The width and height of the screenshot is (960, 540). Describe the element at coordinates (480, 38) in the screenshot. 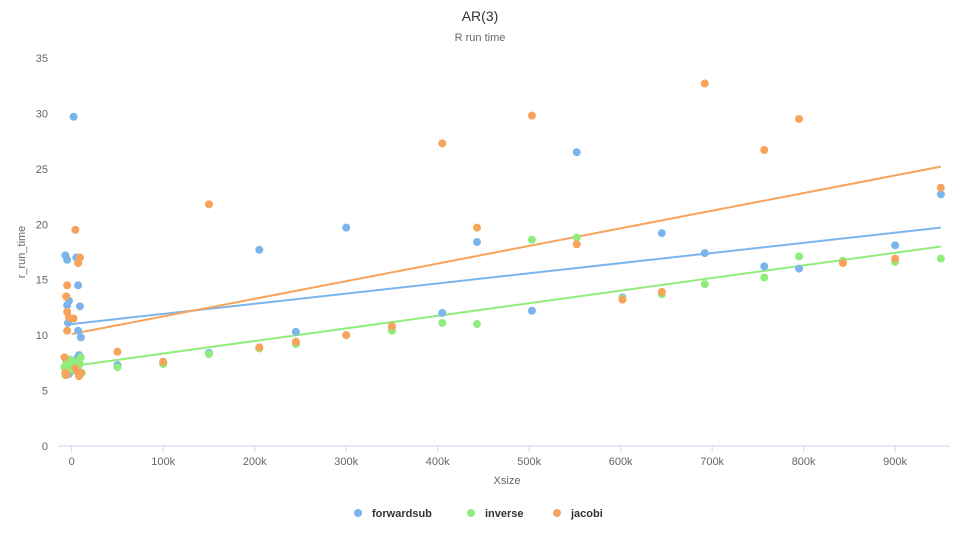

I see `chart-subtitle: R run time` at that location.